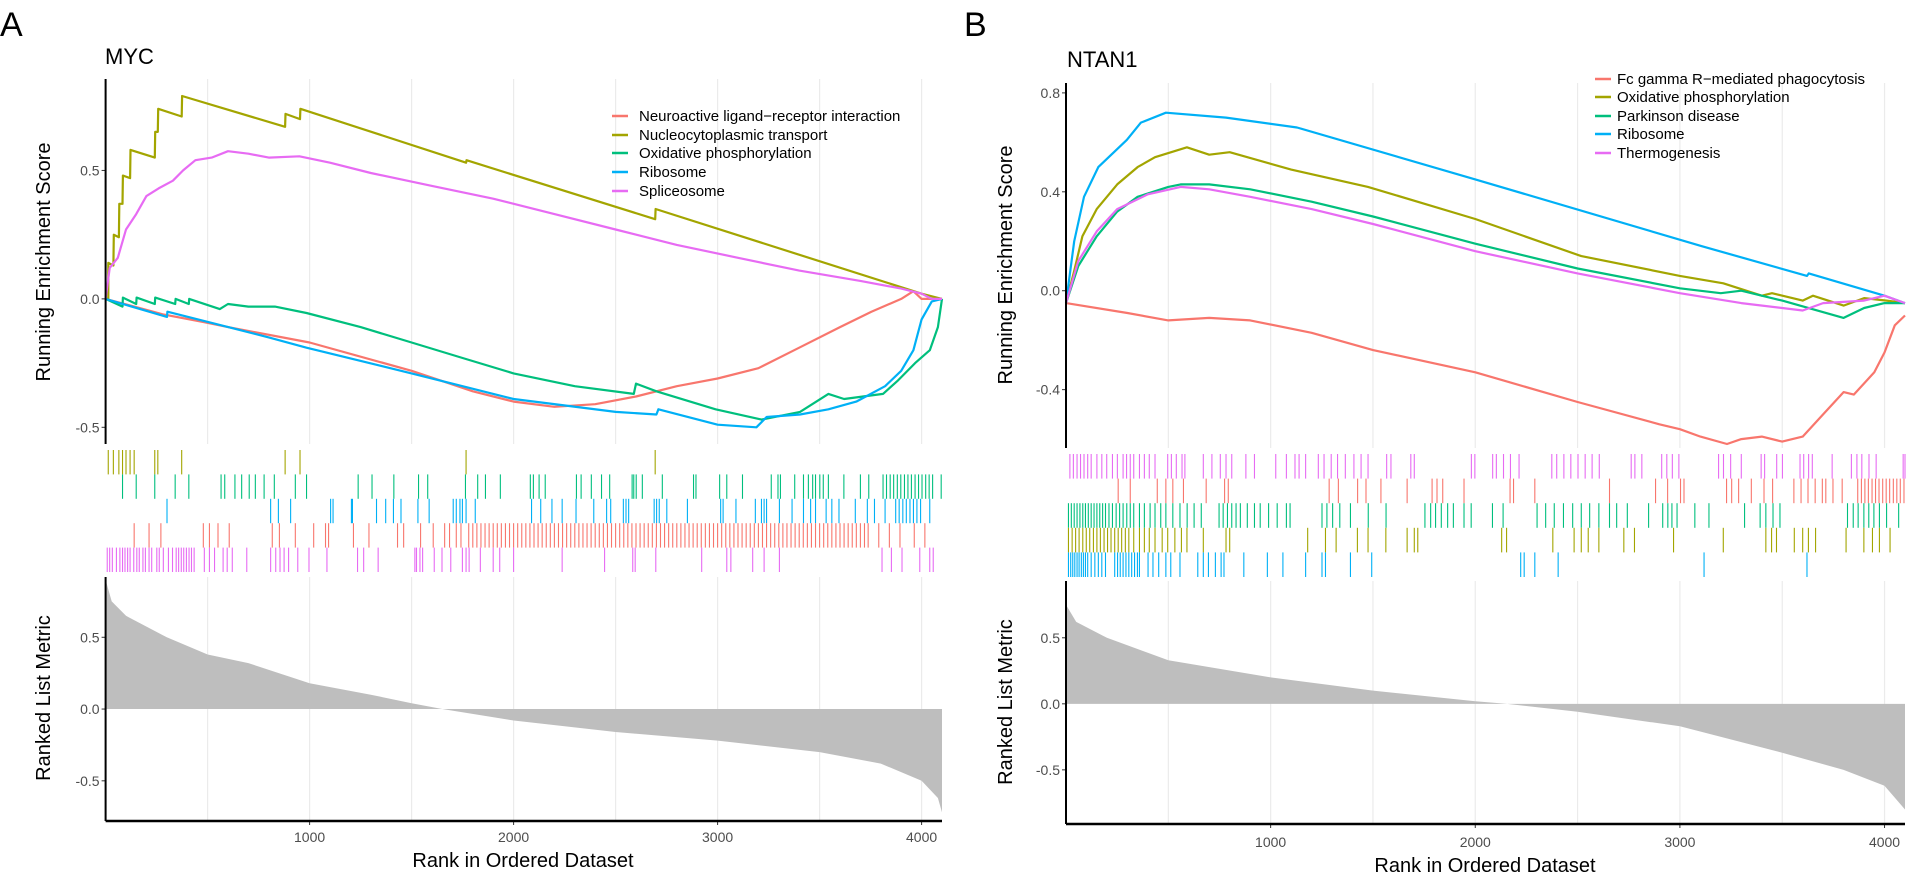 The image size is (1908, 884). I want to click on panel-b-legend-label: Ribosome, so click(1651, 134).